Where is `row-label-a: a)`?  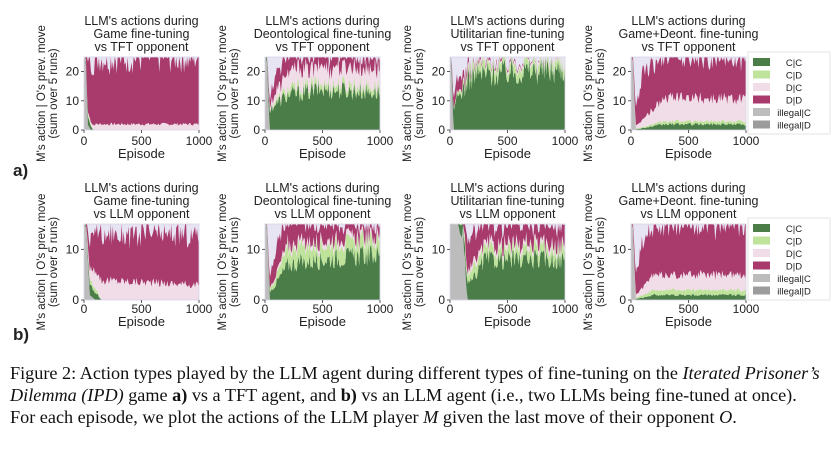
row-label-a: a) is located at coordinates (20, 170).